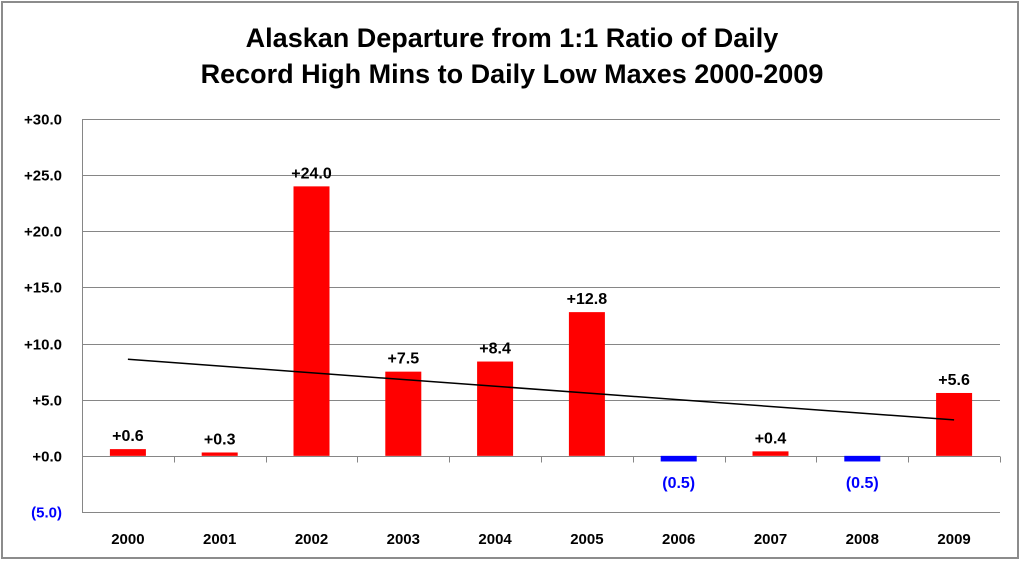  I want to click on data-label-2005: +12.8, so click(587, 299).